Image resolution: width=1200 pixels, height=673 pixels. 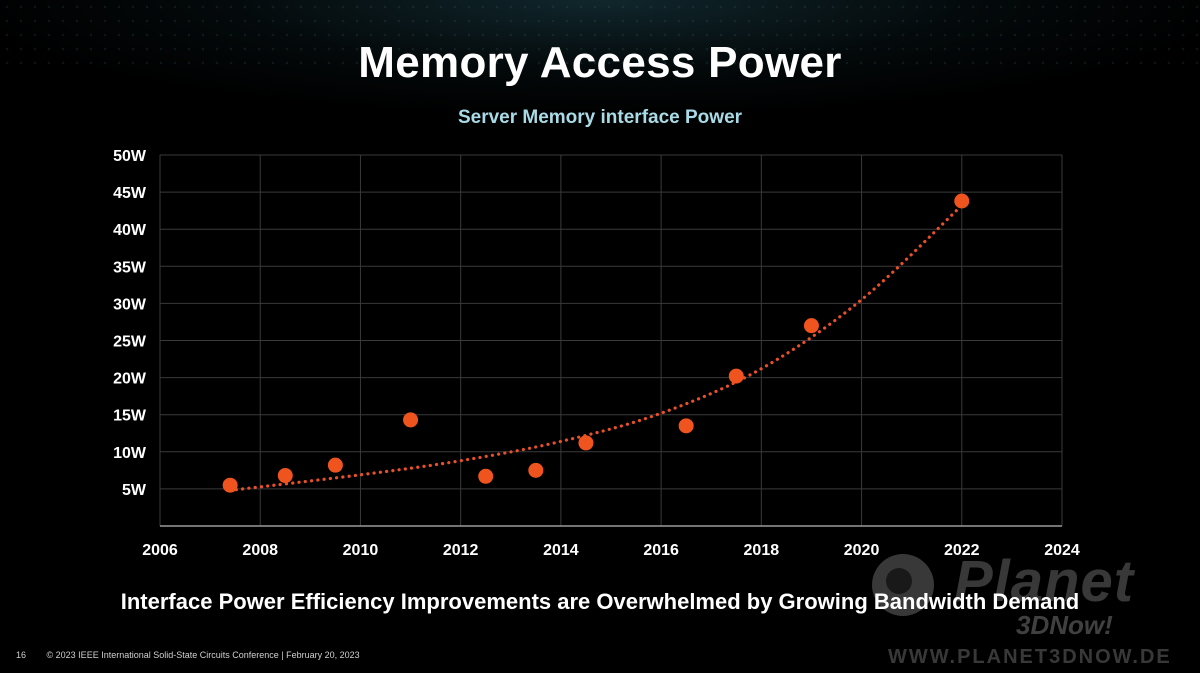 I want to click on x-tick-label: 2006, so click(x=160, y=550).